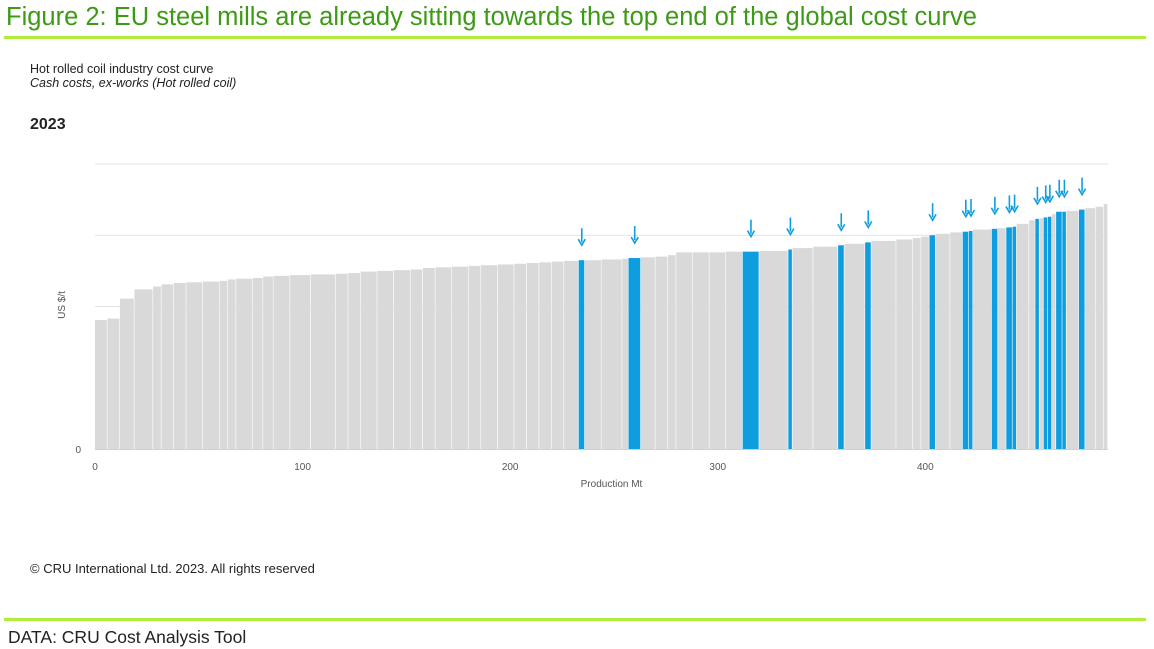  I want to click on x-tick-label: 400, so click(925, 467).